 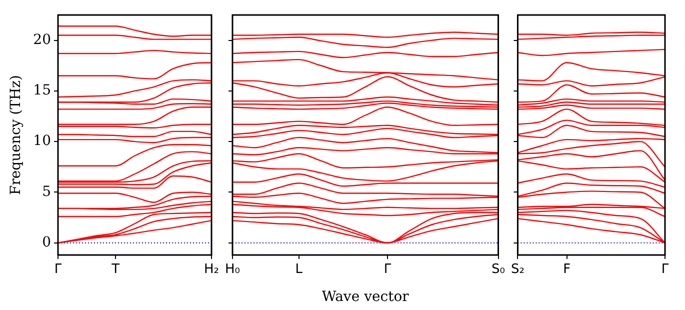 I want to click on x-axis-title: Wave vector, so click(x=366, y=297).